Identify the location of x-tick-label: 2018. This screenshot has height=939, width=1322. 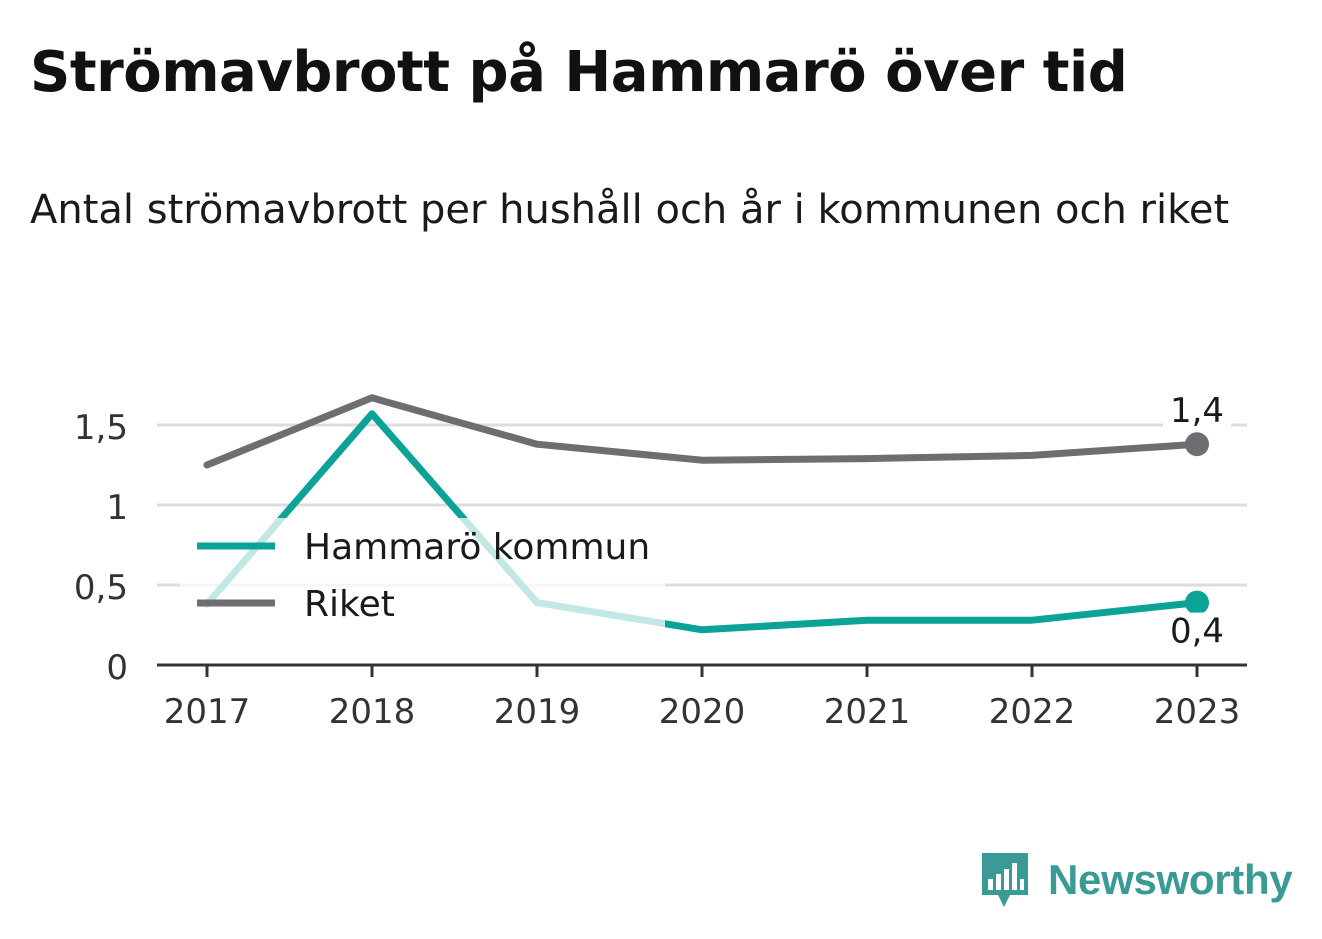
(372, 712).